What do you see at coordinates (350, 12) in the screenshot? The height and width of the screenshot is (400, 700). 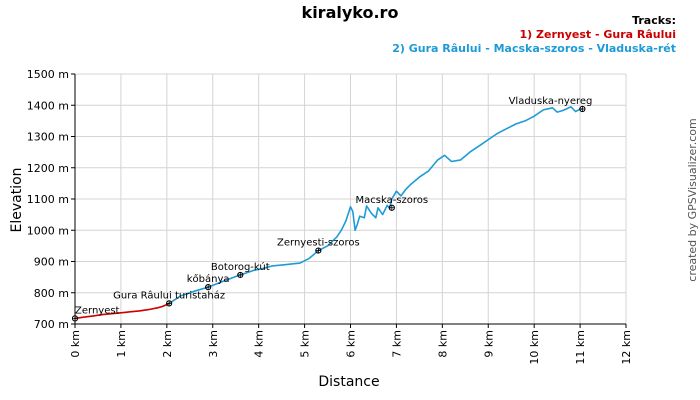 I see `chart-title: kiralyko.ro` at bounding box center [350, 12].